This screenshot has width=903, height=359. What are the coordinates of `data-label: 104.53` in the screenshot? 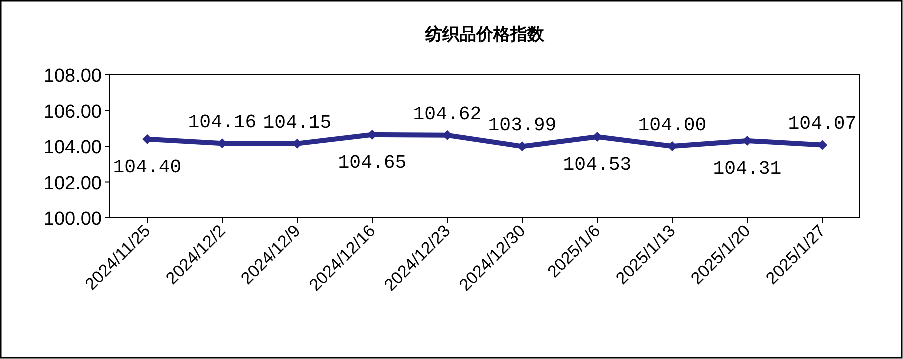 It's located at (597, 165).